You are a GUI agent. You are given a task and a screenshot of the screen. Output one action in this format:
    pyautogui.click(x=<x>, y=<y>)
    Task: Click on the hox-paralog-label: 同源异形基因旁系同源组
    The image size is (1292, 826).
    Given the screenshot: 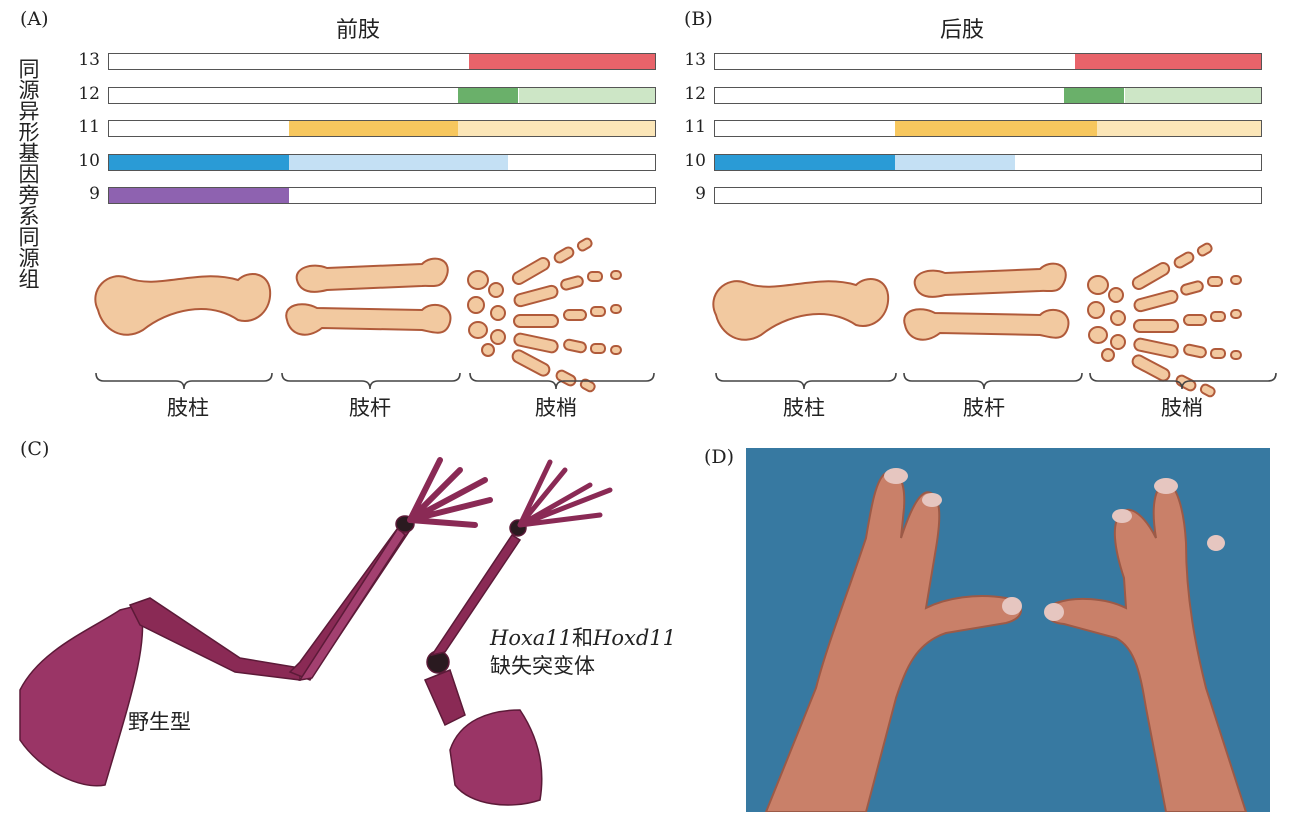 What is the action you would take?
    pyautogui.click(x=28, y=173)
    